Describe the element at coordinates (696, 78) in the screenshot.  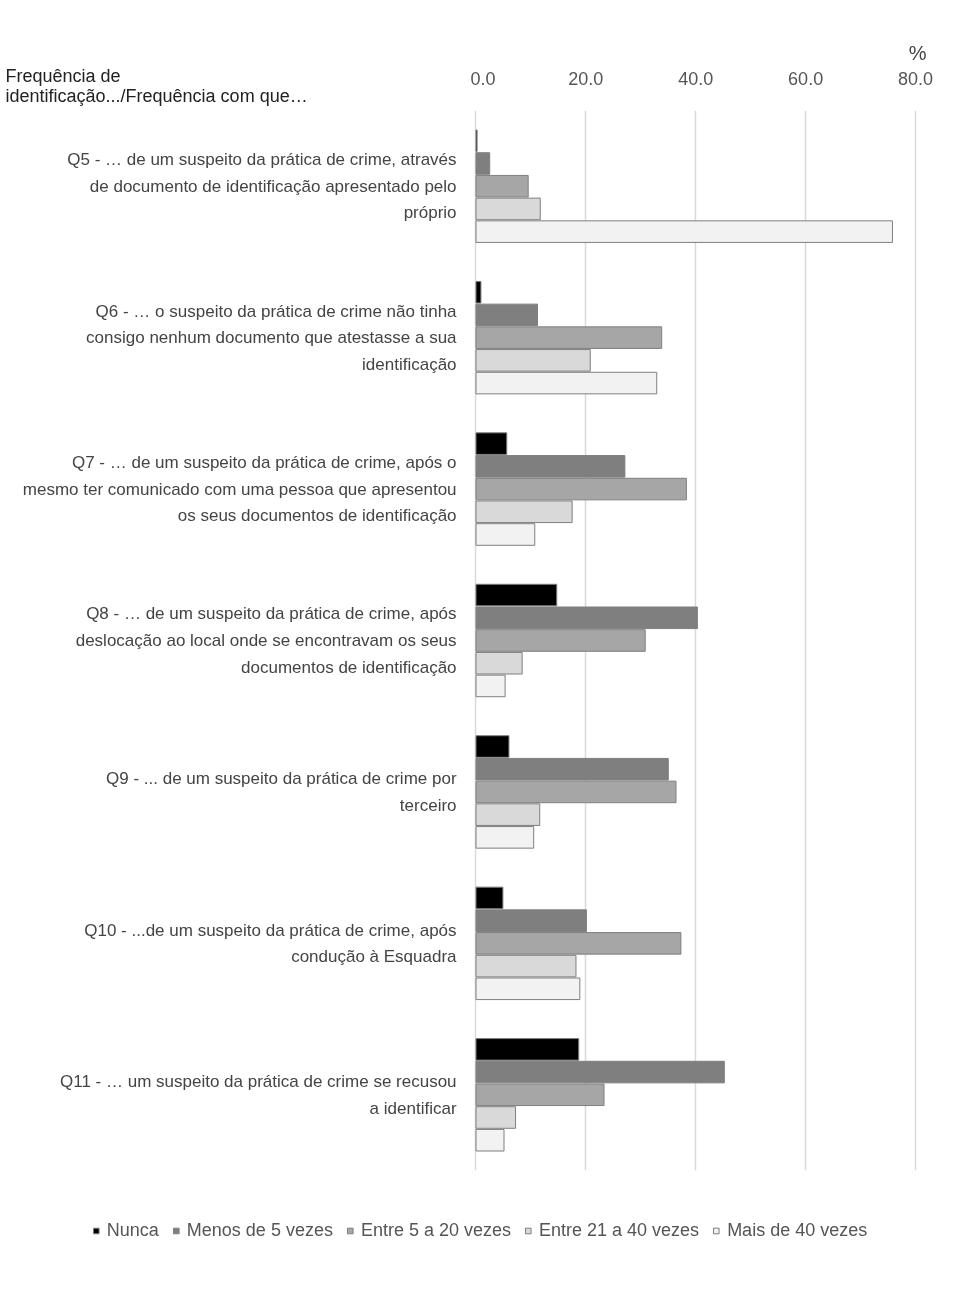
I see `x-tick-label: 40.0` at that location.